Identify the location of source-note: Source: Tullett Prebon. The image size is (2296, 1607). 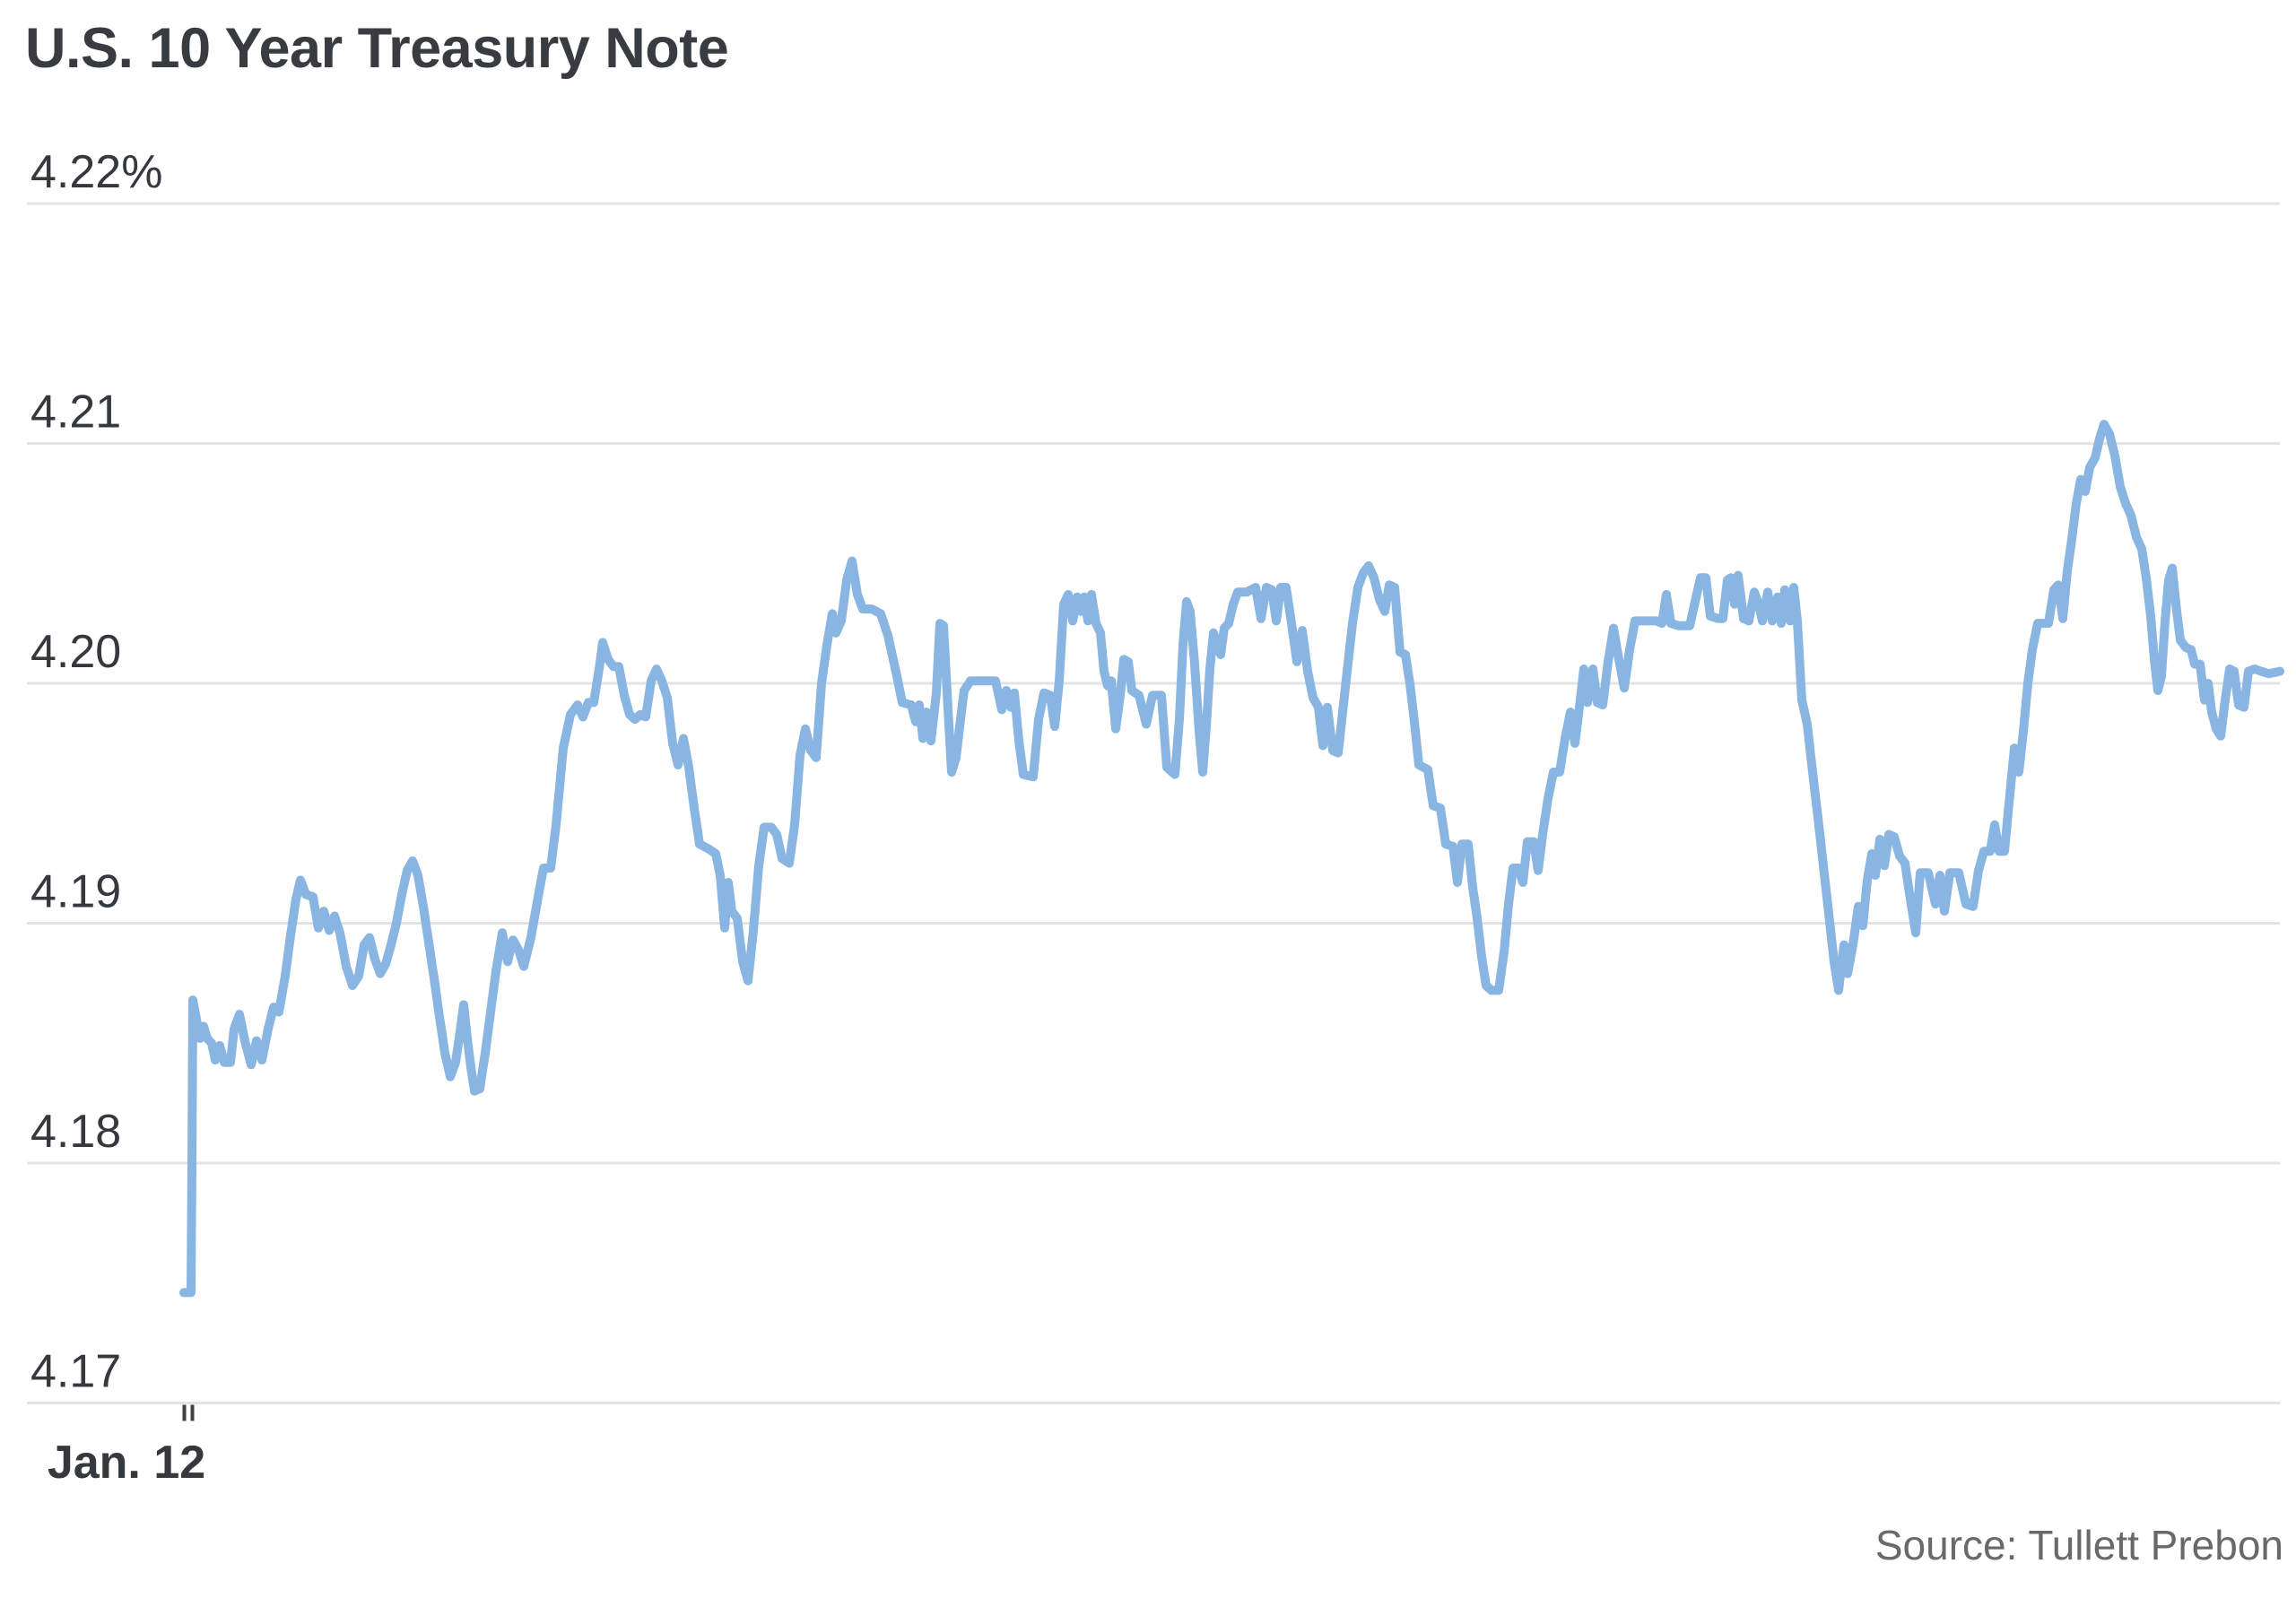
(2078, 1545).